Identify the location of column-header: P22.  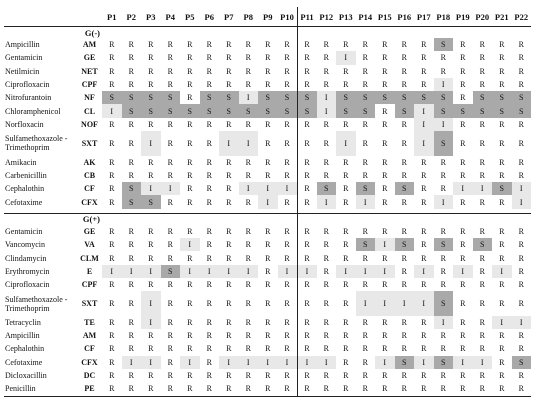
(521, 16).